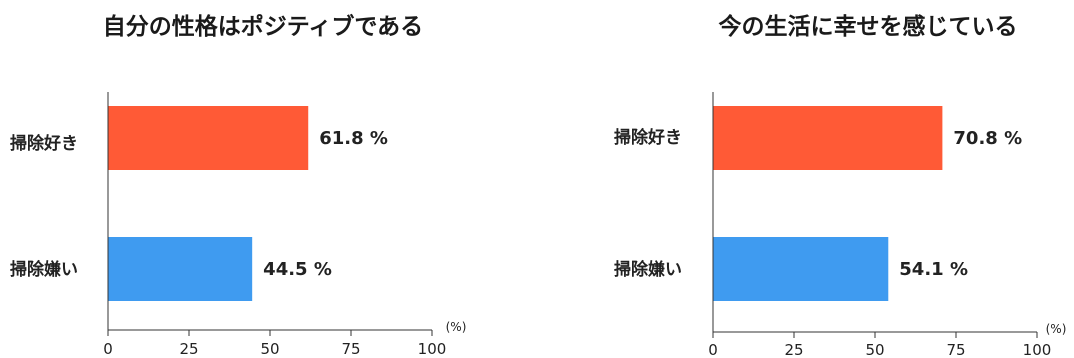 This screenshot has height=358, width=1074. Describe the element at coordinates (1037, 349) in the screenshot. I see `chart-right-tick-label-4: 100` at that location.